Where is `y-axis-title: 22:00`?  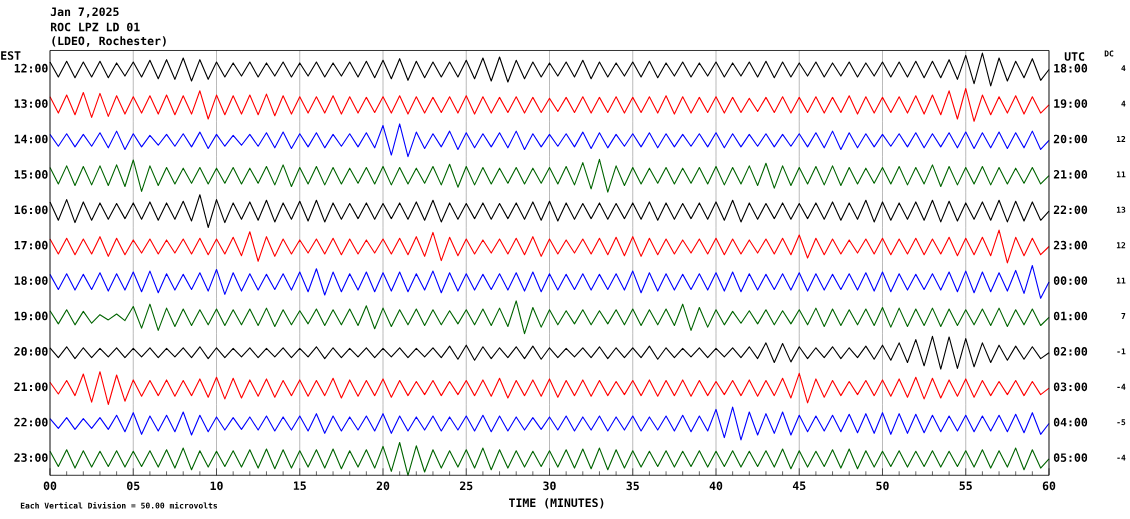
y-axis-title: 22:00 is located at coordinates (31, 422).